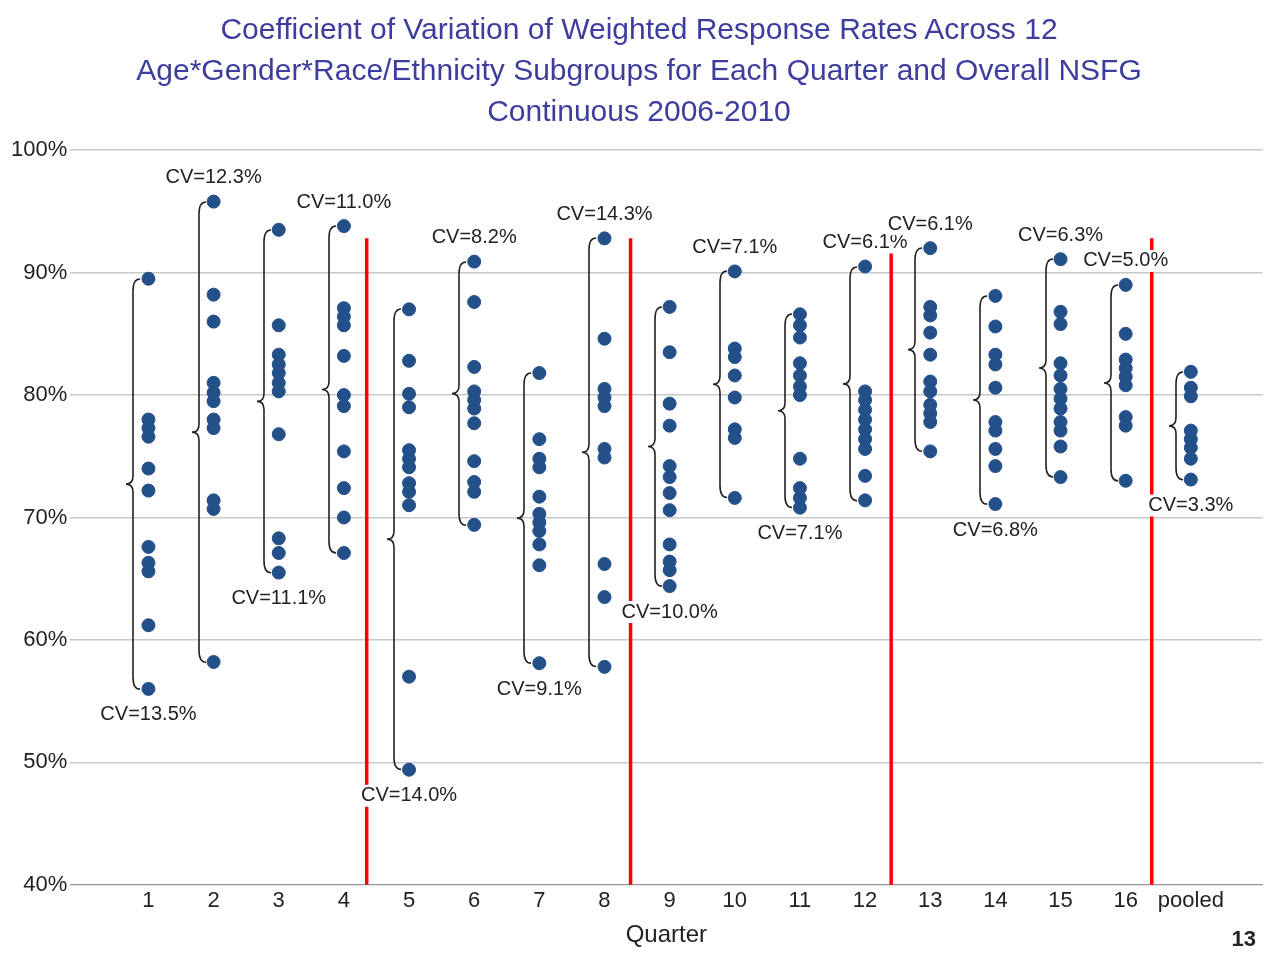 This screenshot has height=964, width=1278. I want to click on x-tick-label: 12, so click(865, 900).